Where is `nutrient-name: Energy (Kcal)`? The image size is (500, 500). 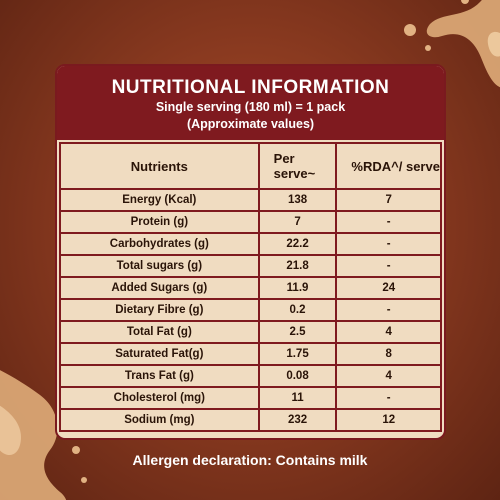
nutrient-name: Energy (Kcal) is located at coordinates (159, 200).